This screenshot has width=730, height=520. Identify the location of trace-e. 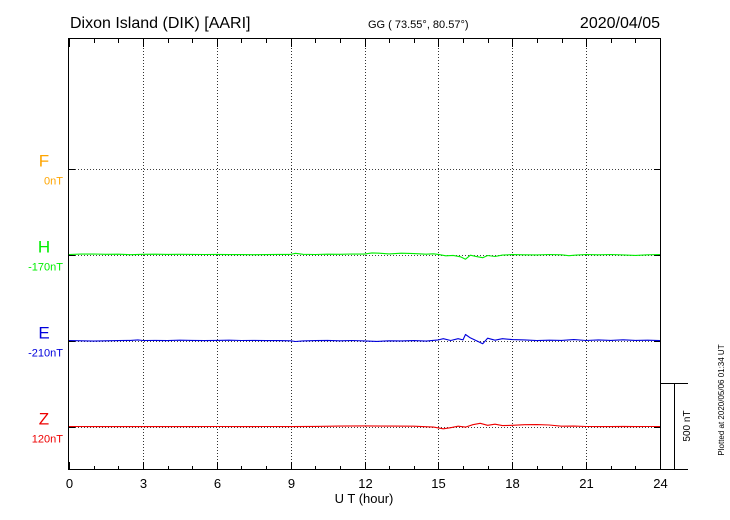
(364, 339).